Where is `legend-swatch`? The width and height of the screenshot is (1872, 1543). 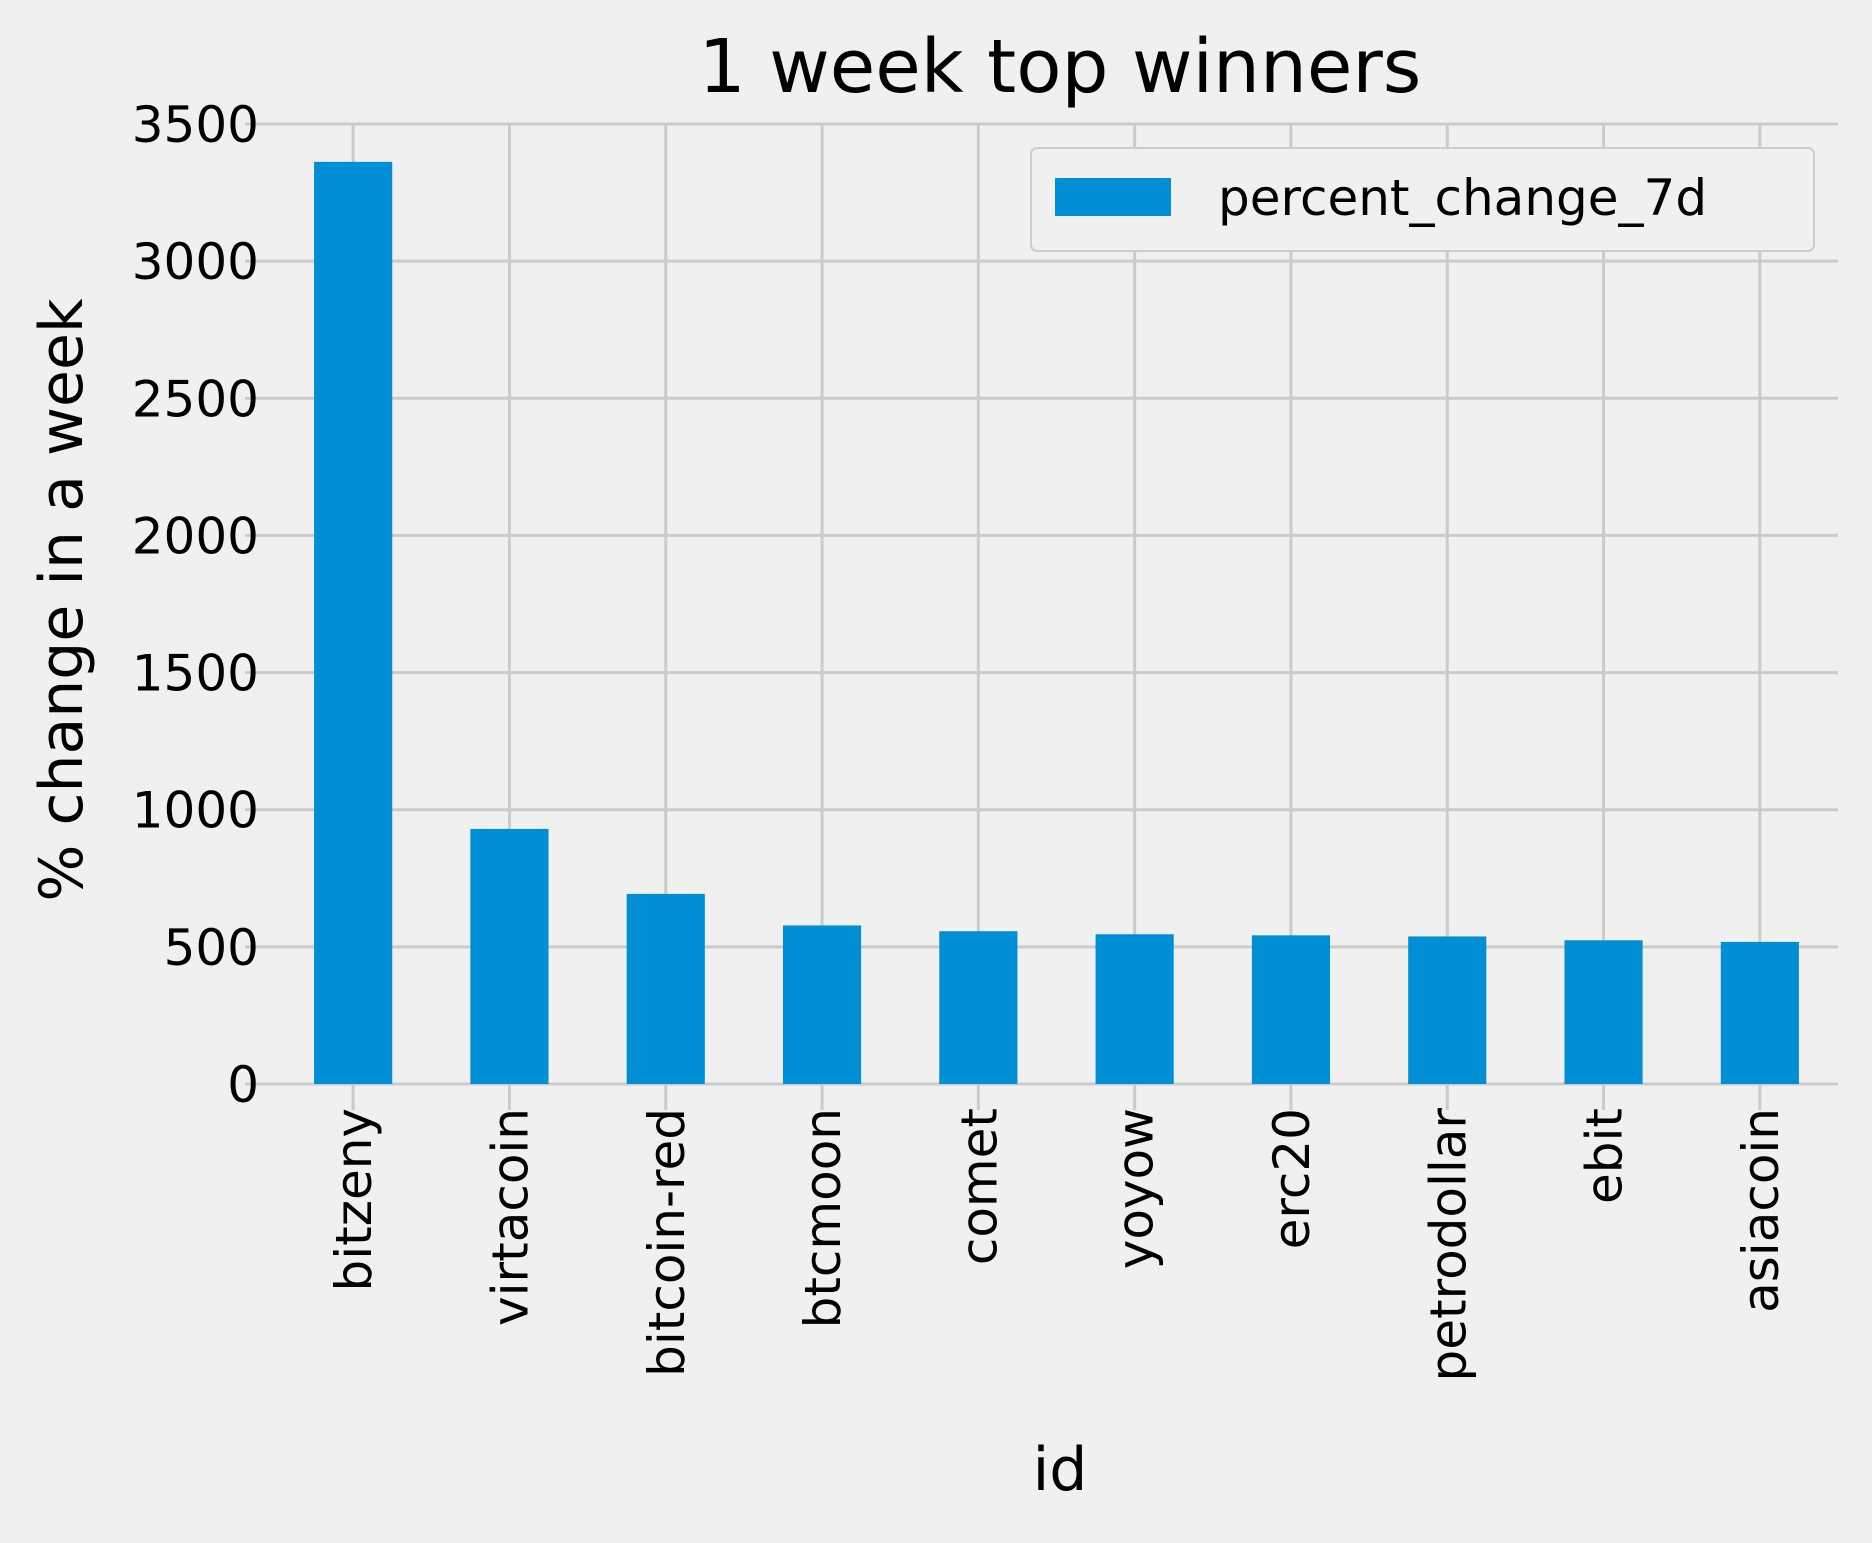 legend-swatch is located at coordinates (1113, 197).